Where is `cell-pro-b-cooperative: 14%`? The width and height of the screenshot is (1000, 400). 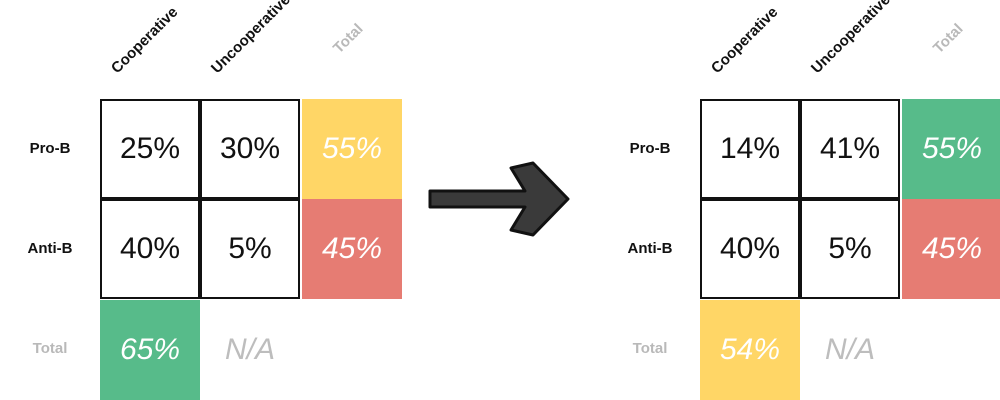
cell-pro-b-cooperative: 14% is located at coordinates (750, 149).